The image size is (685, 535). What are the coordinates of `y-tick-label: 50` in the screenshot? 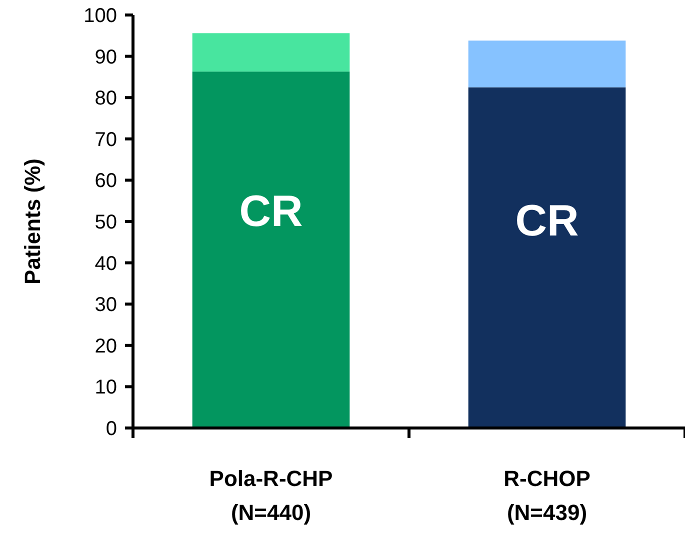 It's located at (105, 223).